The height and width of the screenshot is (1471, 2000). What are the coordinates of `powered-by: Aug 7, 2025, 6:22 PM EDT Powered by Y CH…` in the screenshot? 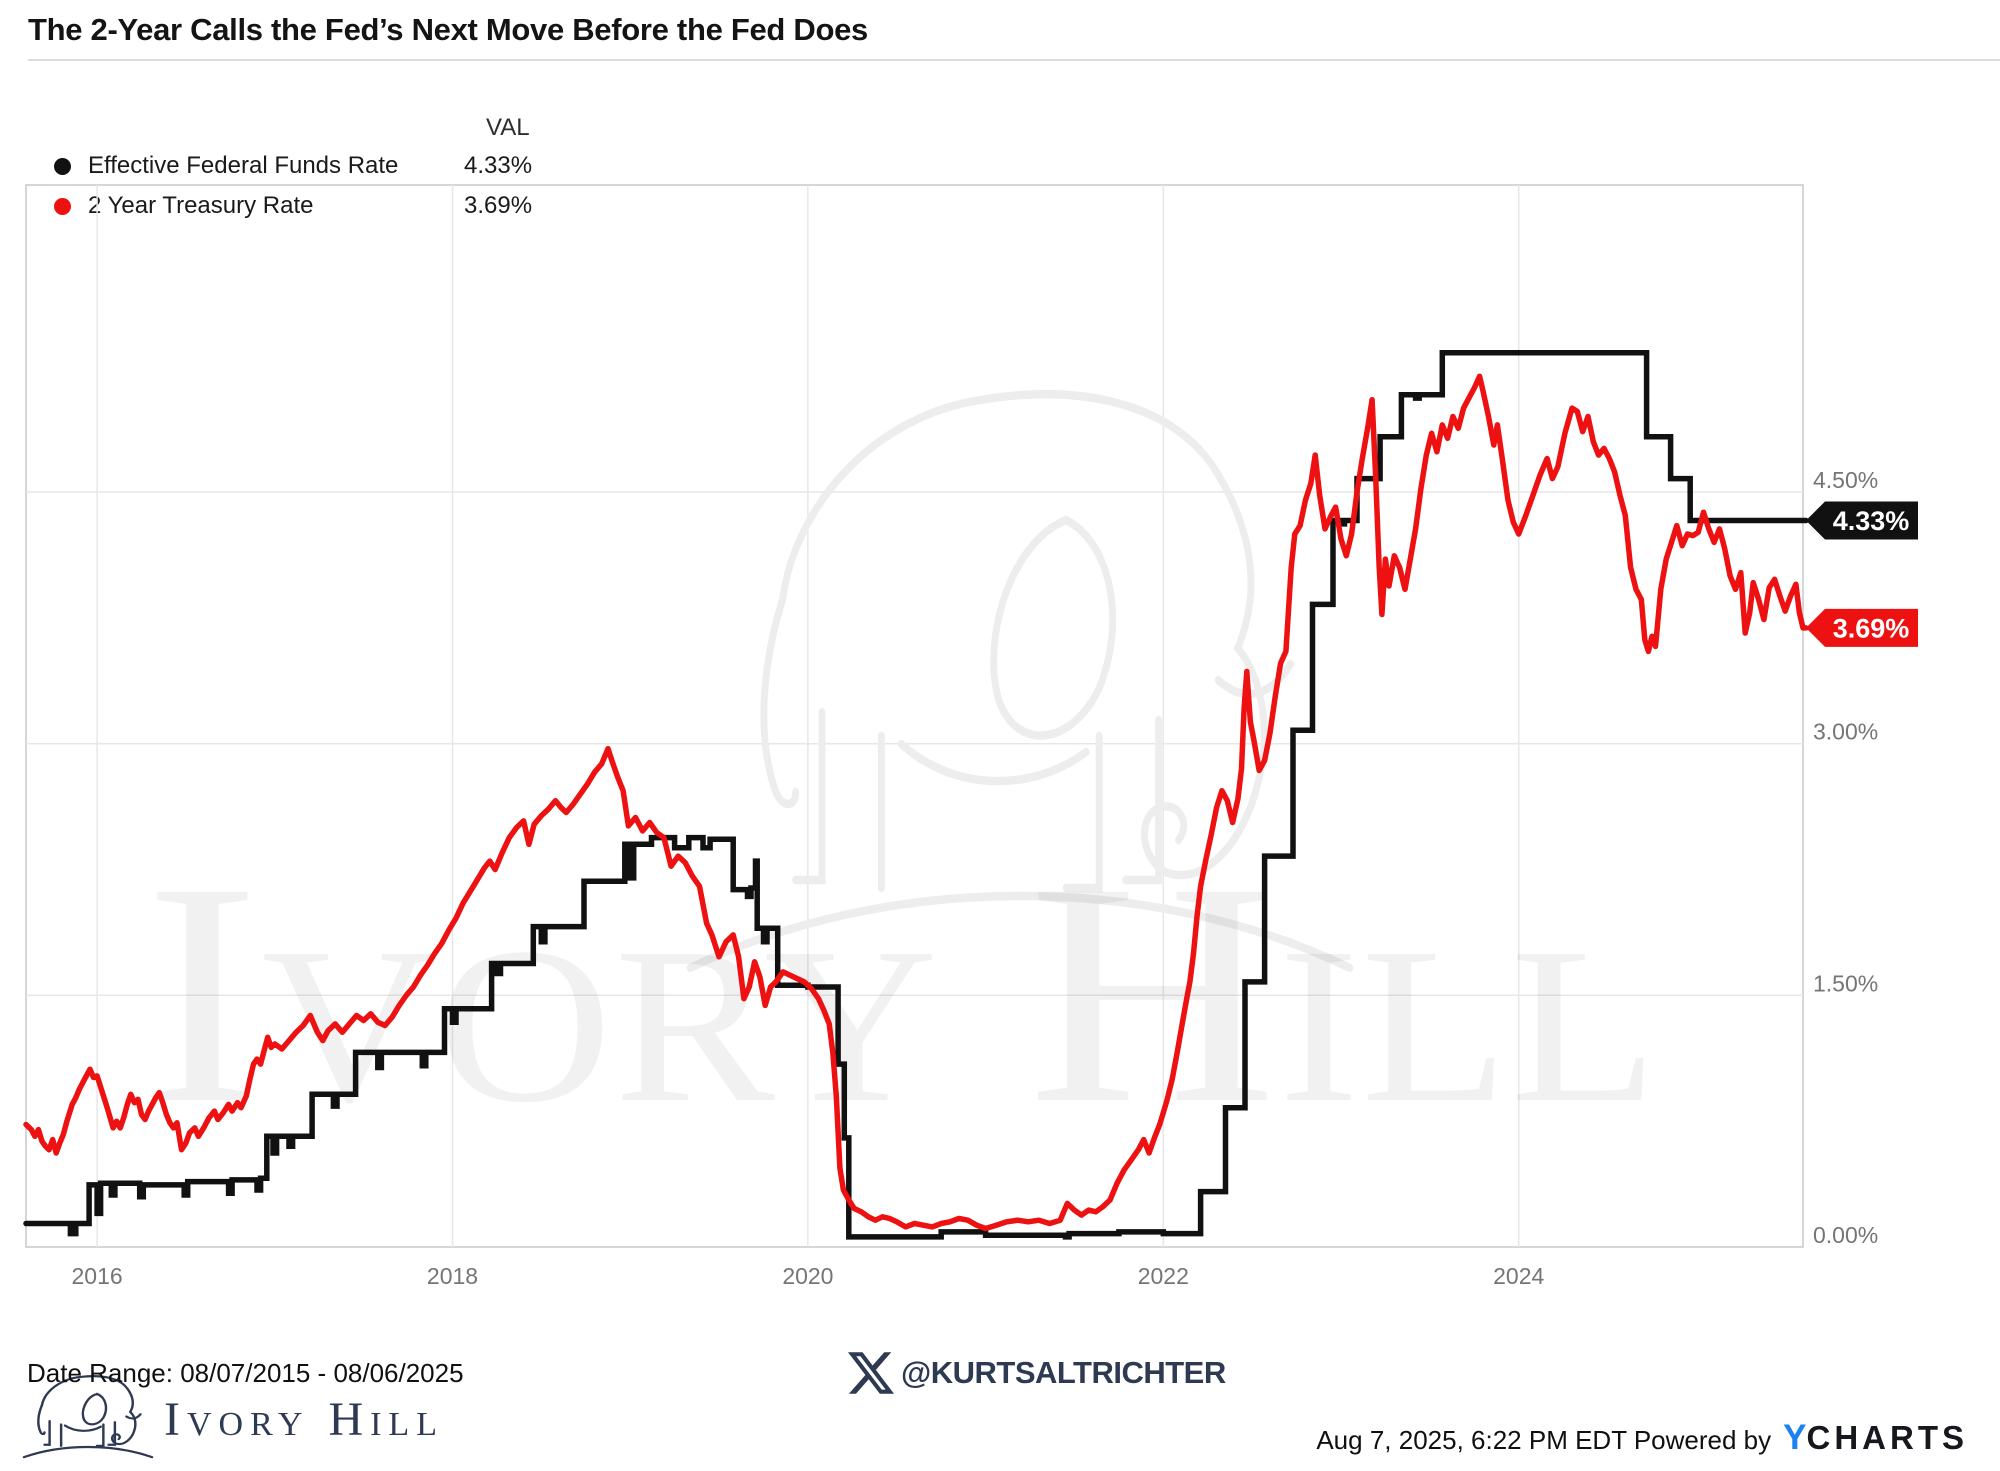 It's located at (1642, 1438).